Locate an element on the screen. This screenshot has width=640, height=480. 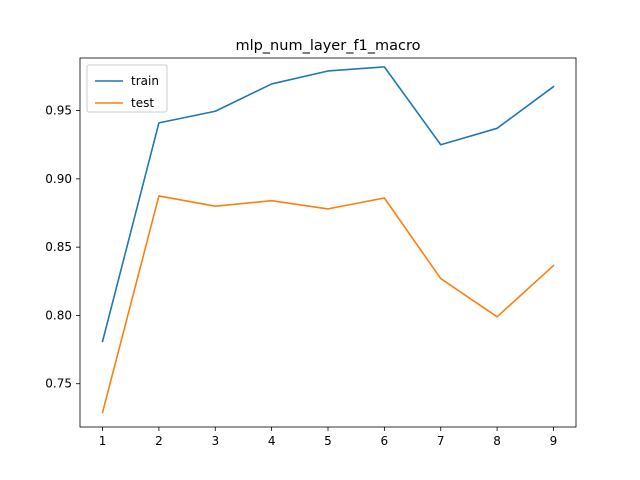
x-tick-label: 4 is located at coordinates (272, 441).